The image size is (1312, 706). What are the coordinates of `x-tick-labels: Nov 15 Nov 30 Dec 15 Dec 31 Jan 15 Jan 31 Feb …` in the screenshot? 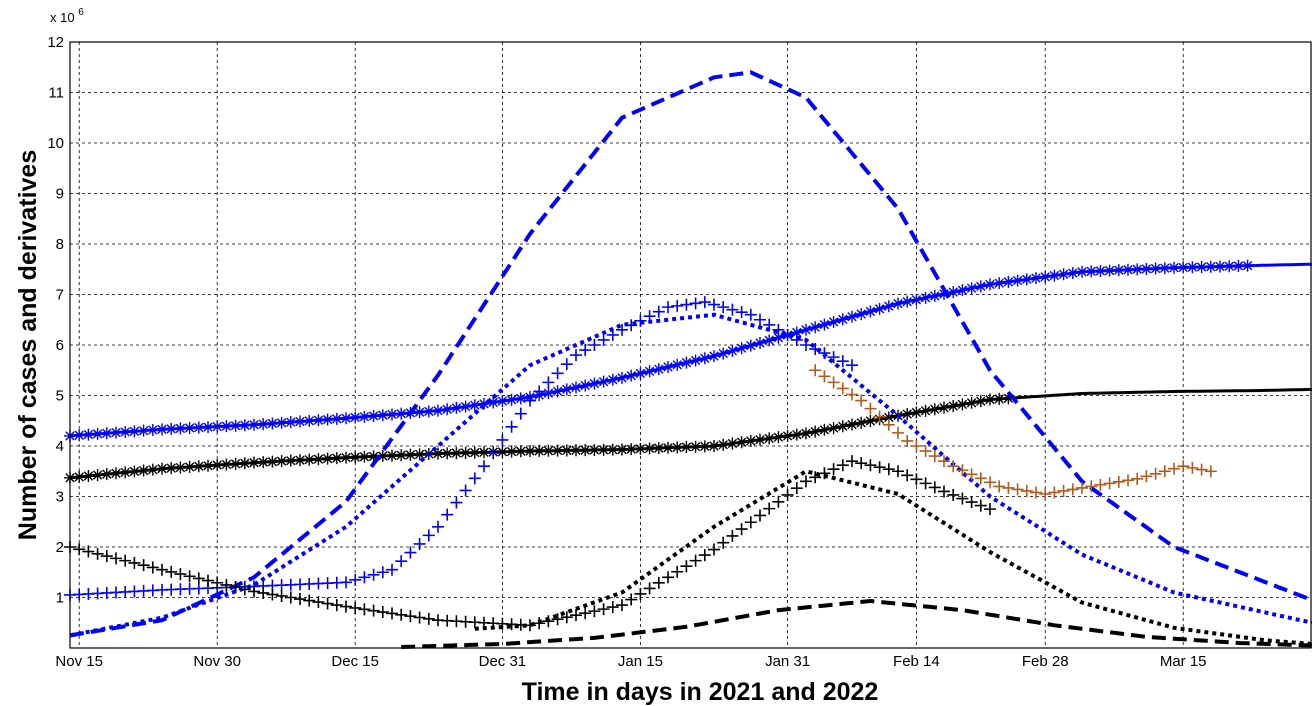 It's located at (630, 661).